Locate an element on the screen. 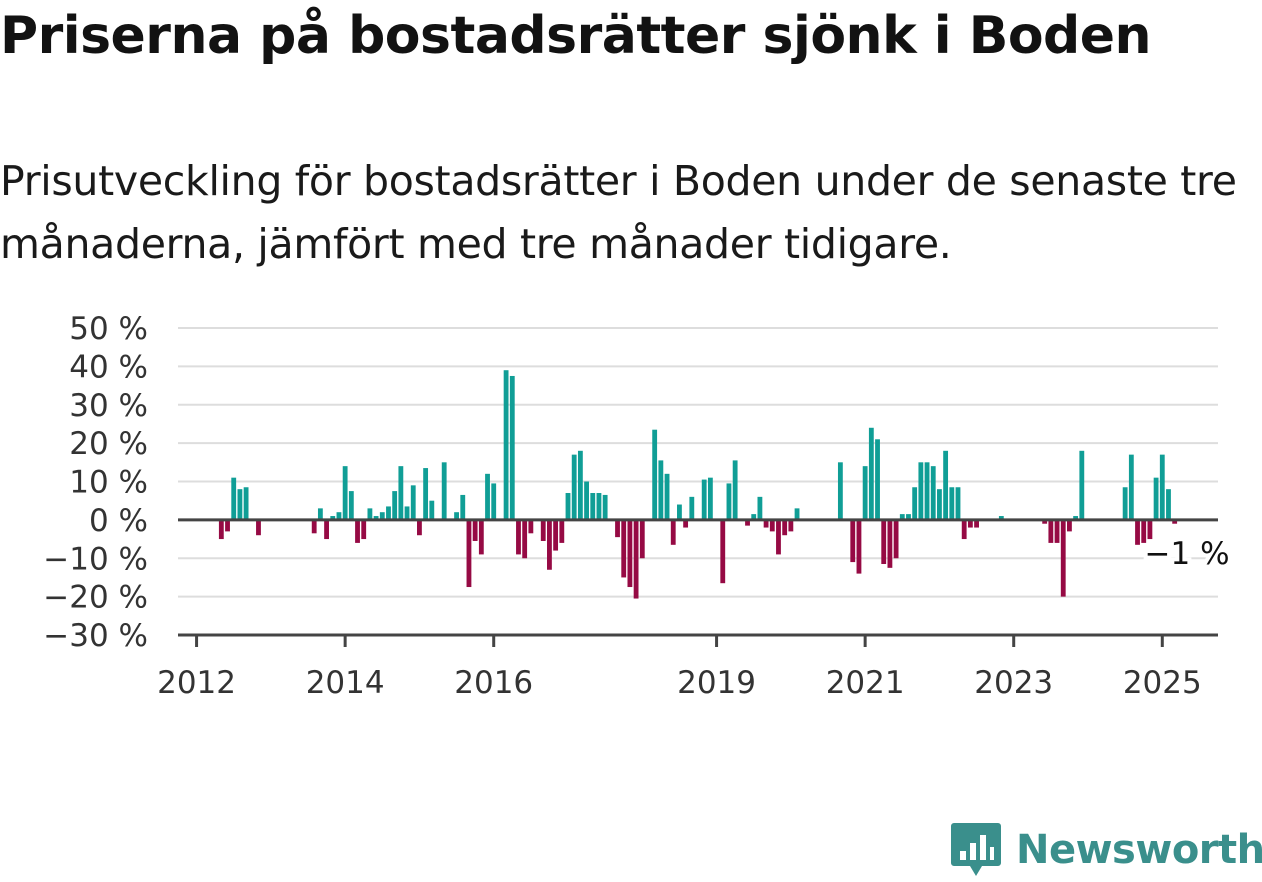 This screenshot has width=1262, height=882. y-tick-label: 30 % is located at coordinates (108, 406).